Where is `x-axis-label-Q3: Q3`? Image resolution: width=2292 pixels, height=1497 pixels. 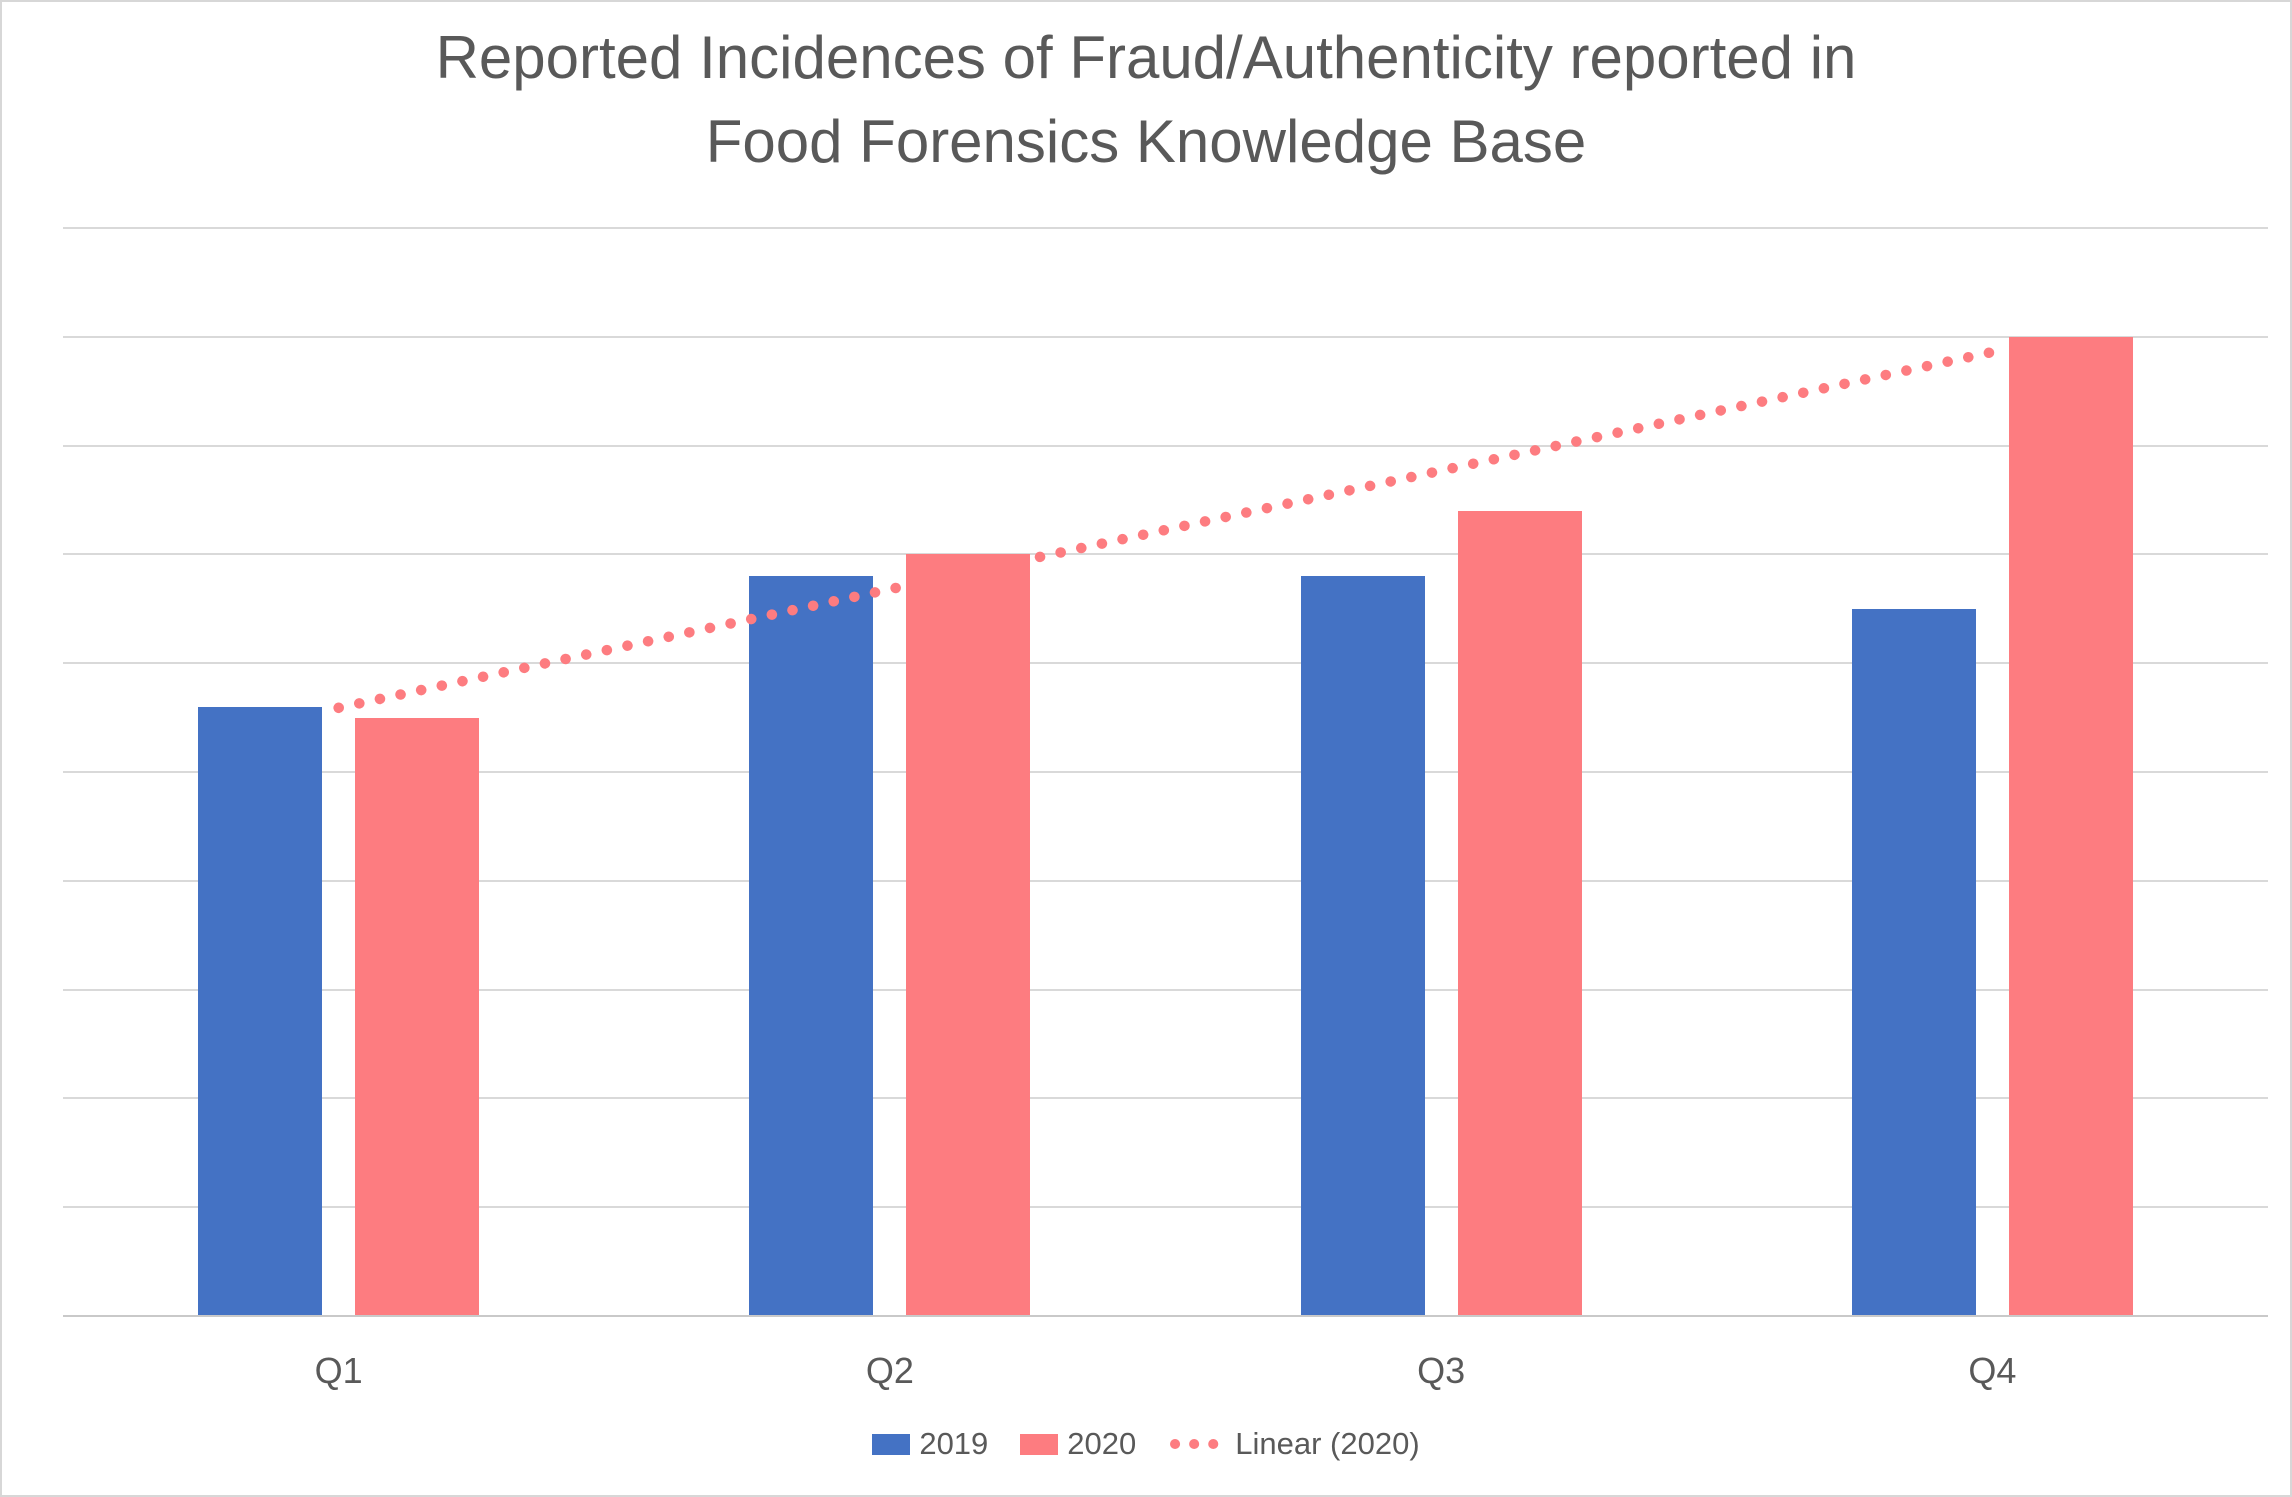 x-axis-label-Q3: Q3 is located at coordinates (1441, 1370).